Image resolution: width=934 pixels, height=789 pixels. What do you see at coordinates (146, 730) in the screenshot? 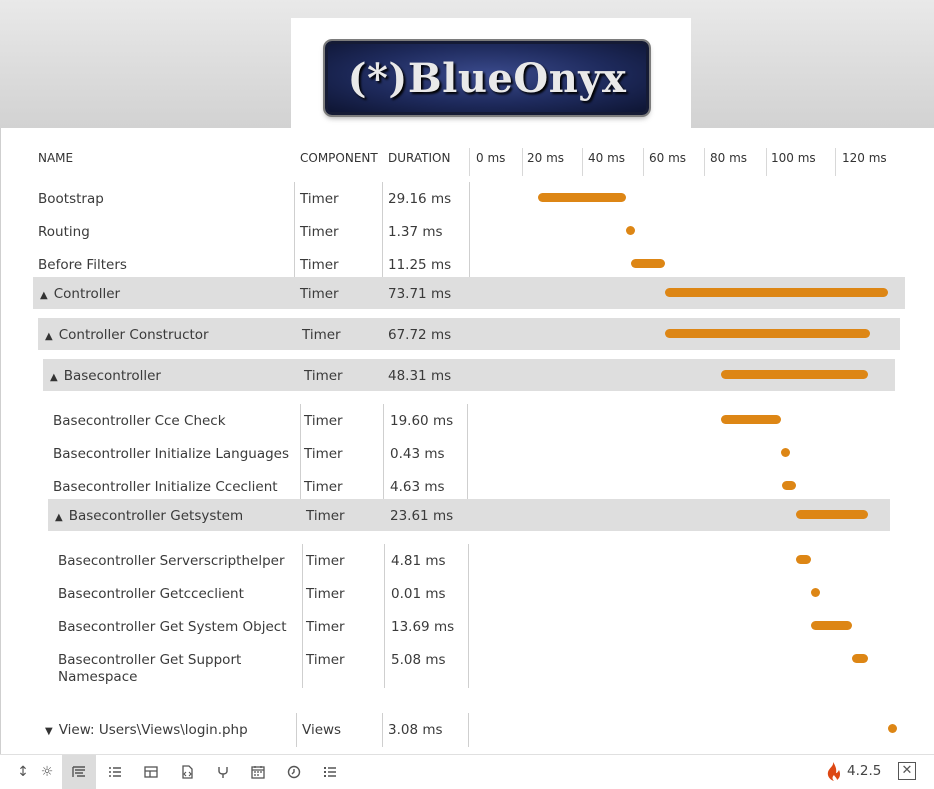
I see `timer-name: ▼ View: Users\Views\login.php` at bounding box center [146, 730].